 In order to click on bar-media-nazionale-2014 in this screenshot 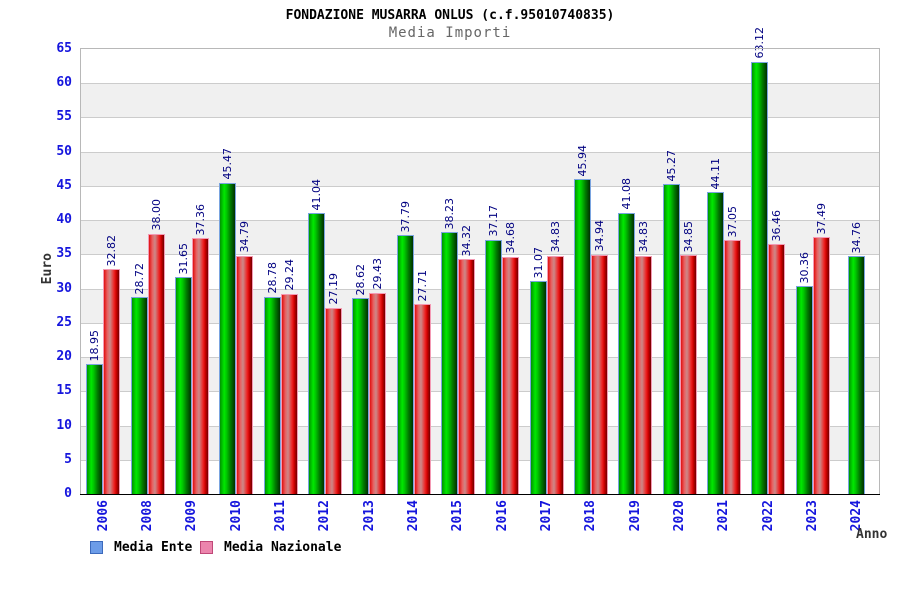, I will do `click(422, 399)`.